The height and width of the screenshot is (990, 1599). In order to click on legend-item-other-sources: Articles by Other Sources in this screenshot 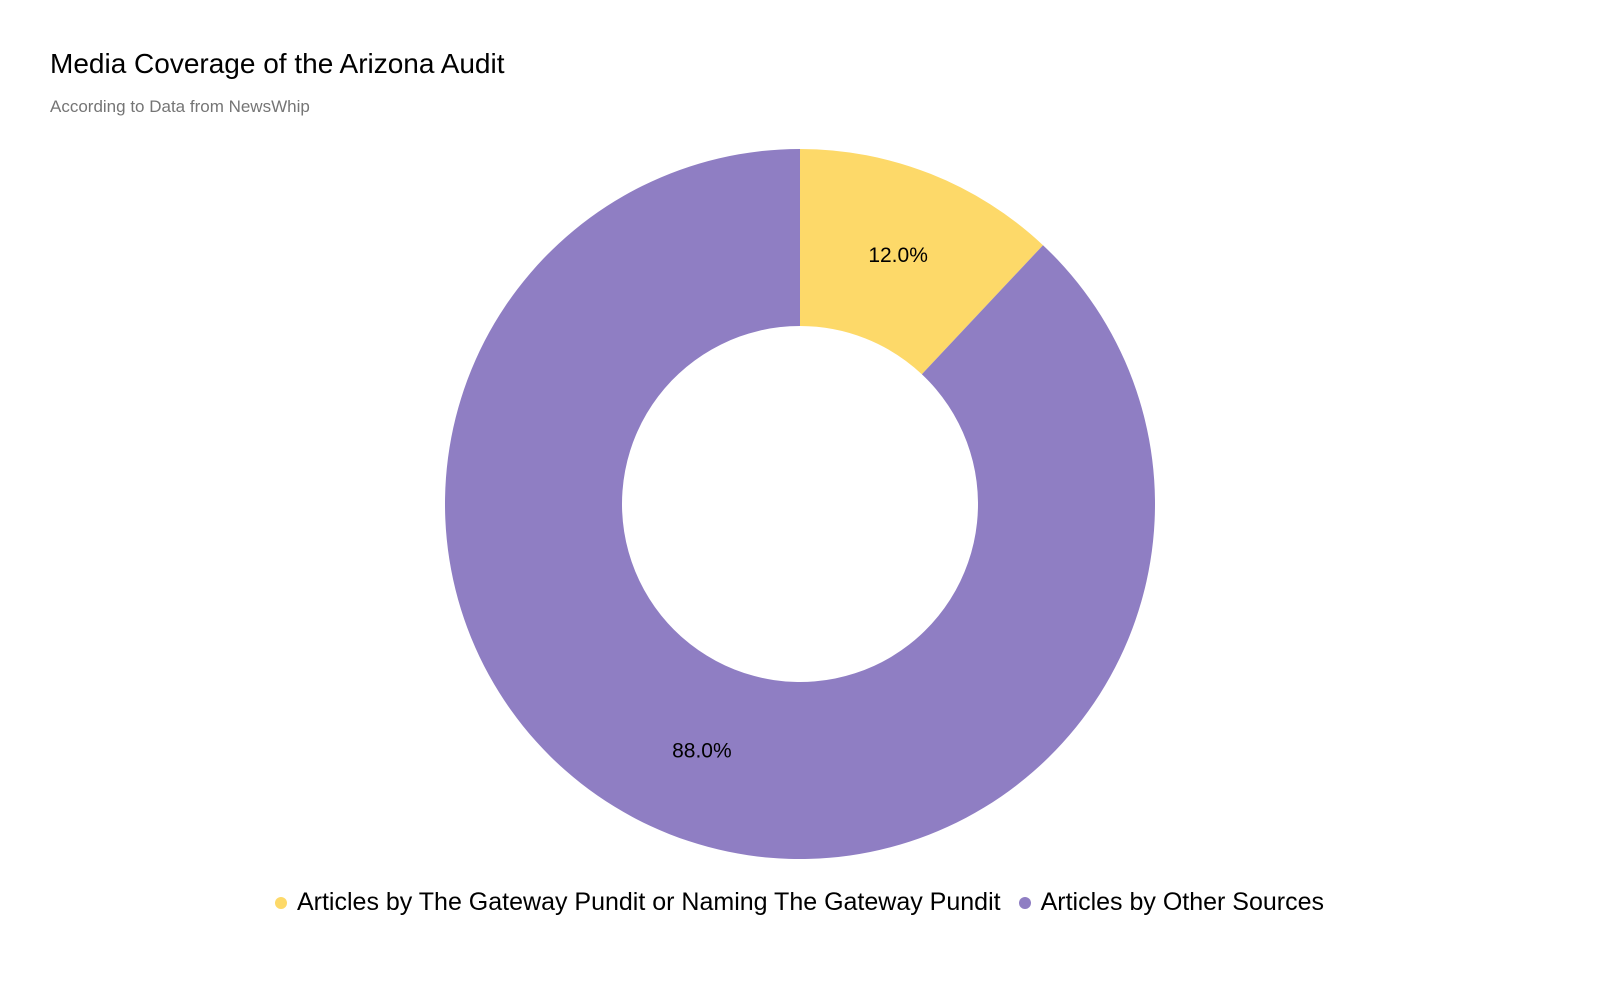, I will do `click(1171, 902)`.